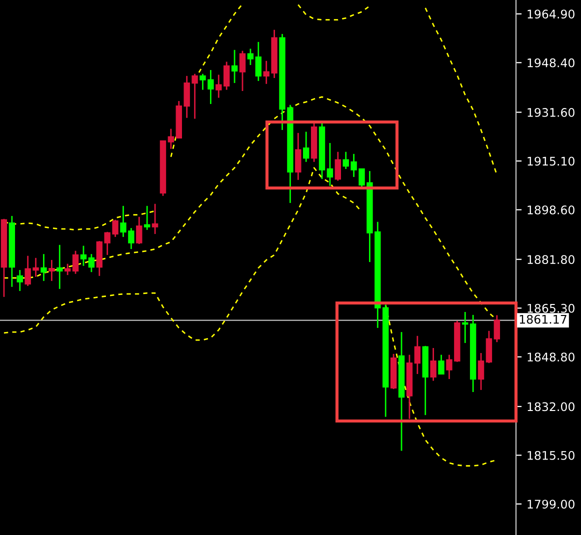  Describe the element at coordinates (551, 407) in the screenshot. I see `y-tick-label: 1832.00` at that location.